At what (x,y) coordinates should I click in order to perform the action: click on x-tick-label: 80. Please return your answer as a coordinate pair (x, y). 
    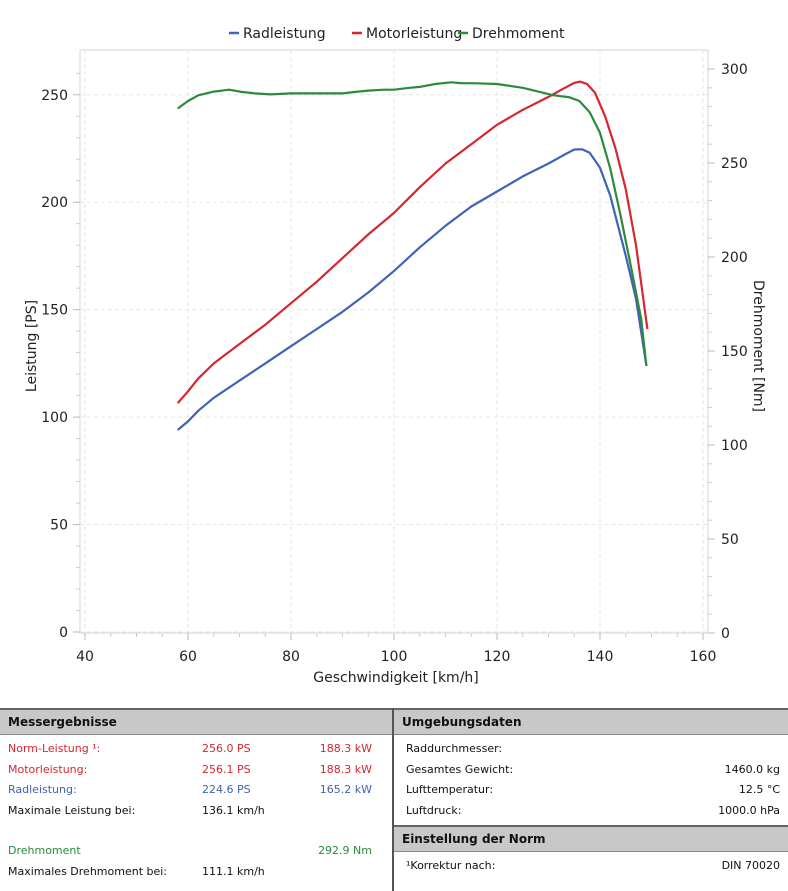
    Looking at the image, I should click on (291, 657).